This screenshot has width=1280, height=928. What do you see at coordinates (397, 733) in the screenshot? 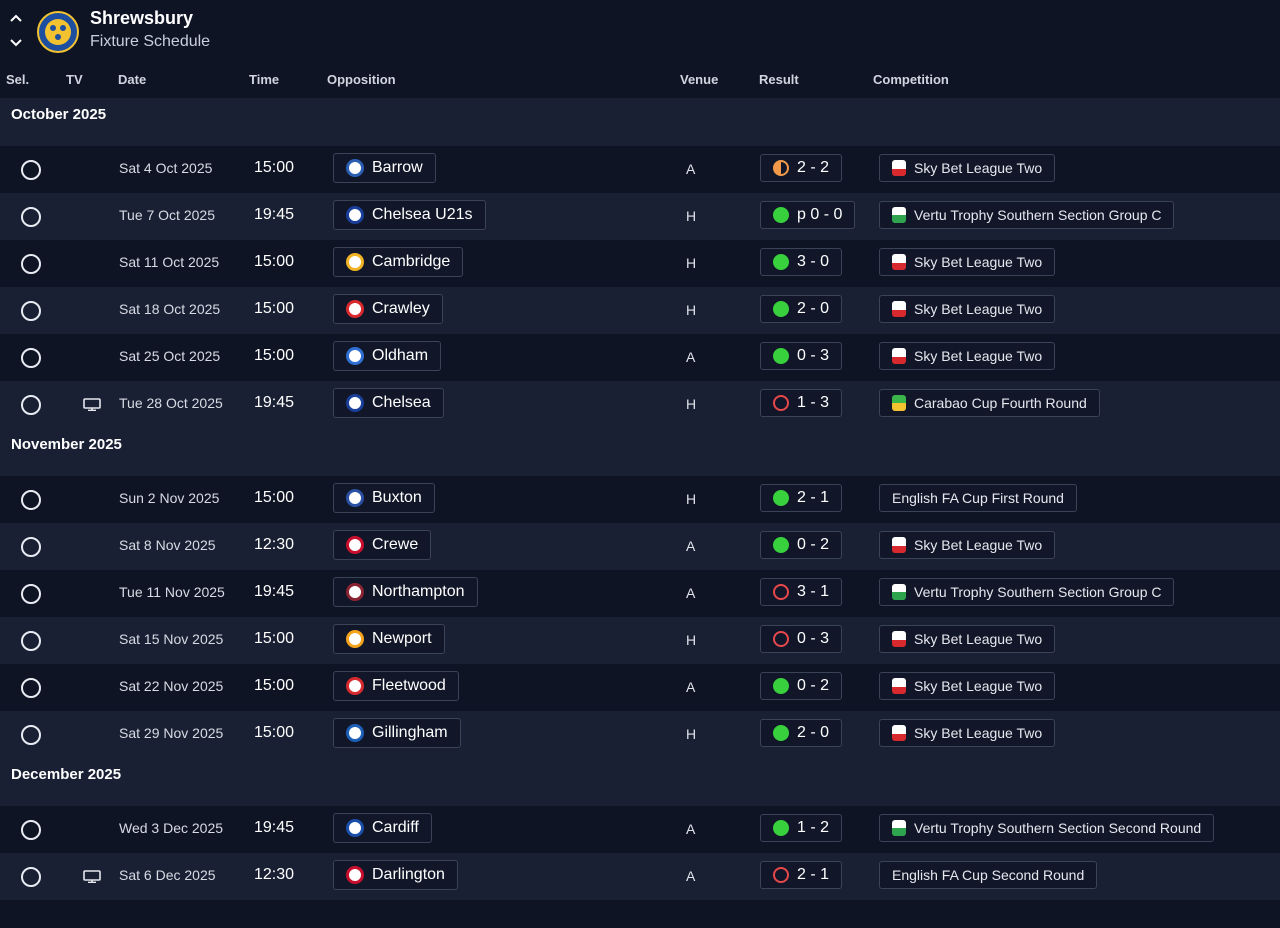
I see `opponent-chip: Gillingham` at bounding box center [397, 733].